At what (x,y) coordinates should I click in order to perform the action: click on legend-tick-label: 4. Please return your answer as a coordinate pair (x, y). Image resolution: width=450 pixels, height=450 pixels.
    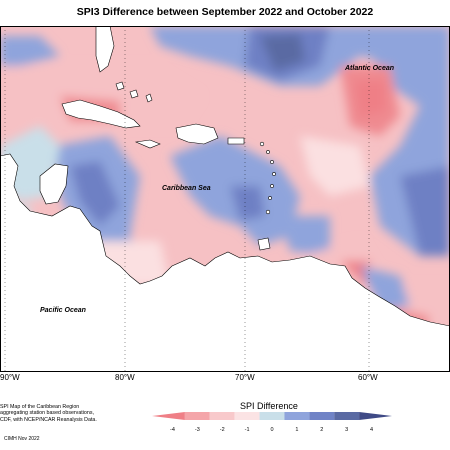
    Looking at the image, I should click on (371, 430).